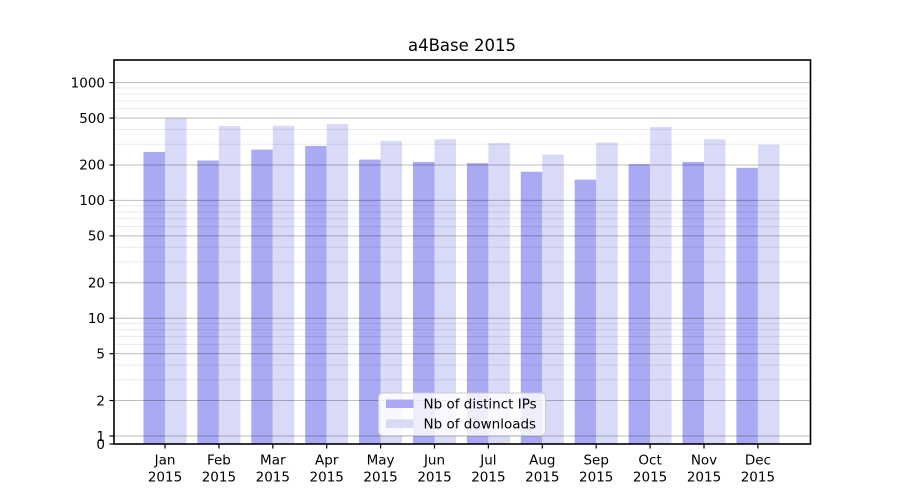 The width and height of the screenshot is (900, 500). What do you see at coordinates (327, 469) in the screenshot?
I see `x-tick-label: Apr 2015` at bounding box center [327, 469].